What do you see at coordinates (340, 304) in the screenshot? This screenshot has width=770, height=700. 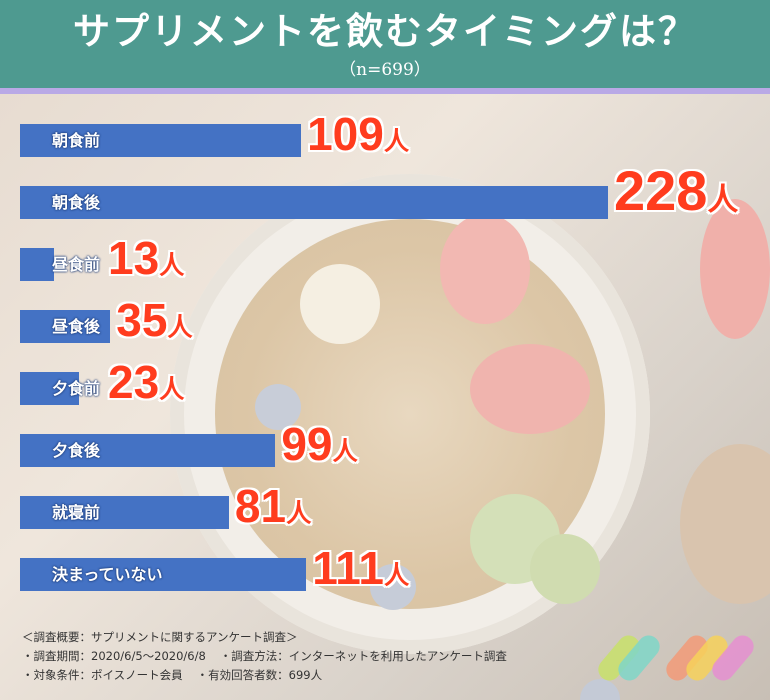 I see `banana-shape` at bounding box center [340, 304].